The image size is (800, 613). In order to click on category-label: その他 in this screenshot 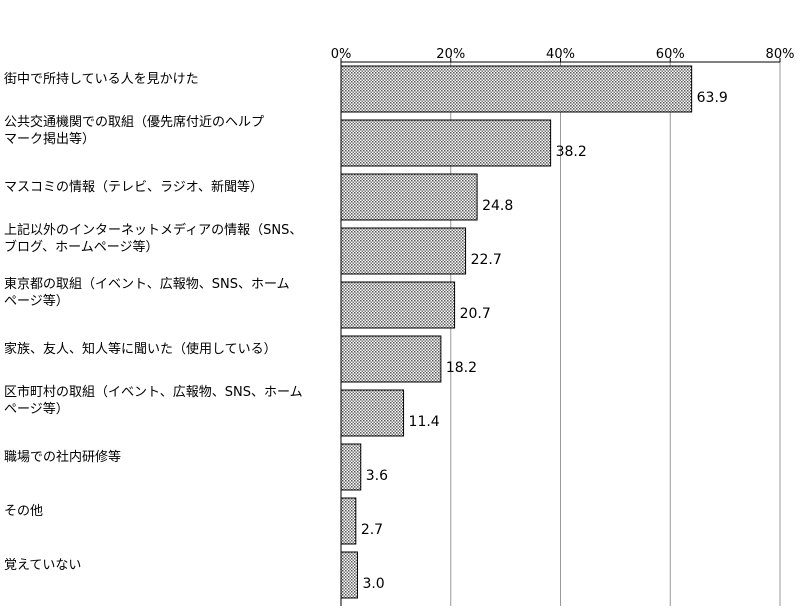, I will do `click(169, 511)`.